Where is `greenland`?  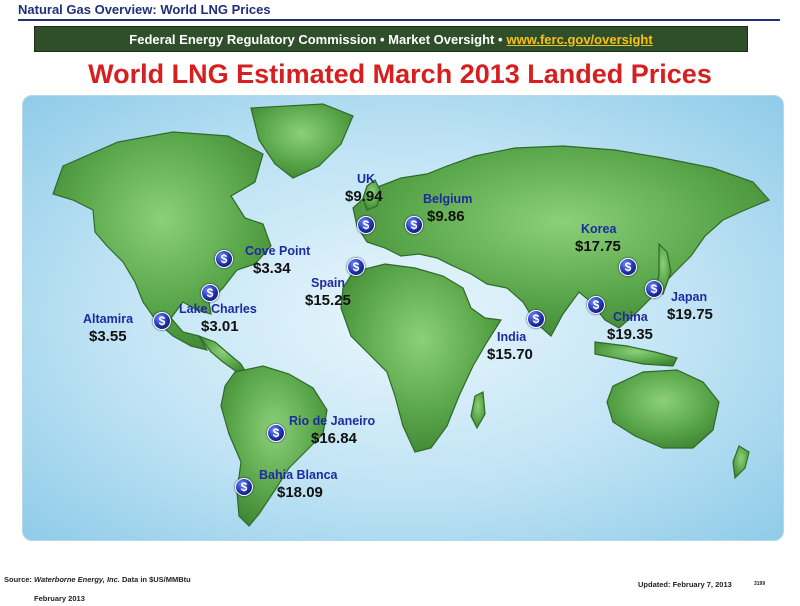
greenland is located at coordinates (302, 141).